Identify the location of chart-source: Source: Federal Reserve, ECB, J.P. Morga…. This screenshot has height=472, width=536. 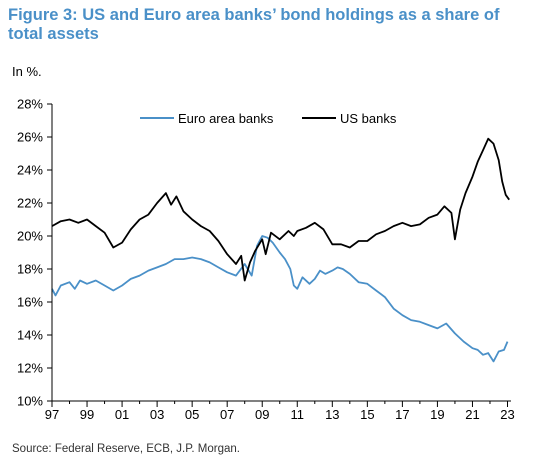
(126, 449).